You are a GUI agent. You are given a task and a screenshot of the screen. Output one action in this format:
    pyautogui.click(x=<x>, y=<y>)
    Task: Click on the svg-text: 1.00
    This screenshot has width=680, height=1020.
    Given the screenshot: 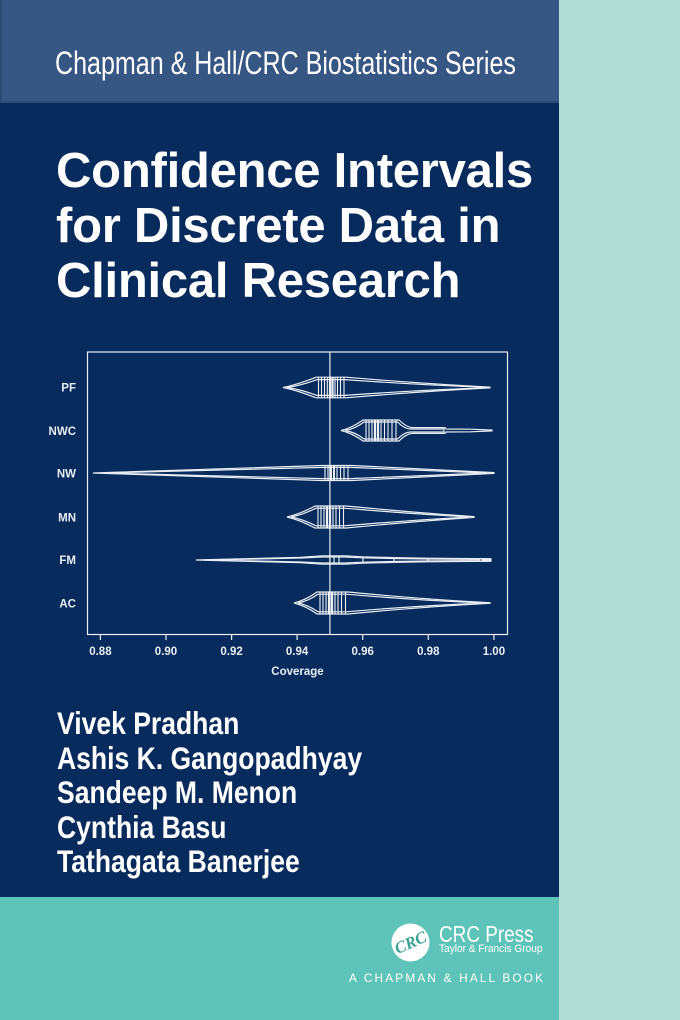 What is the action you would take?
    pyautogui.click(x=494, y=652)
    